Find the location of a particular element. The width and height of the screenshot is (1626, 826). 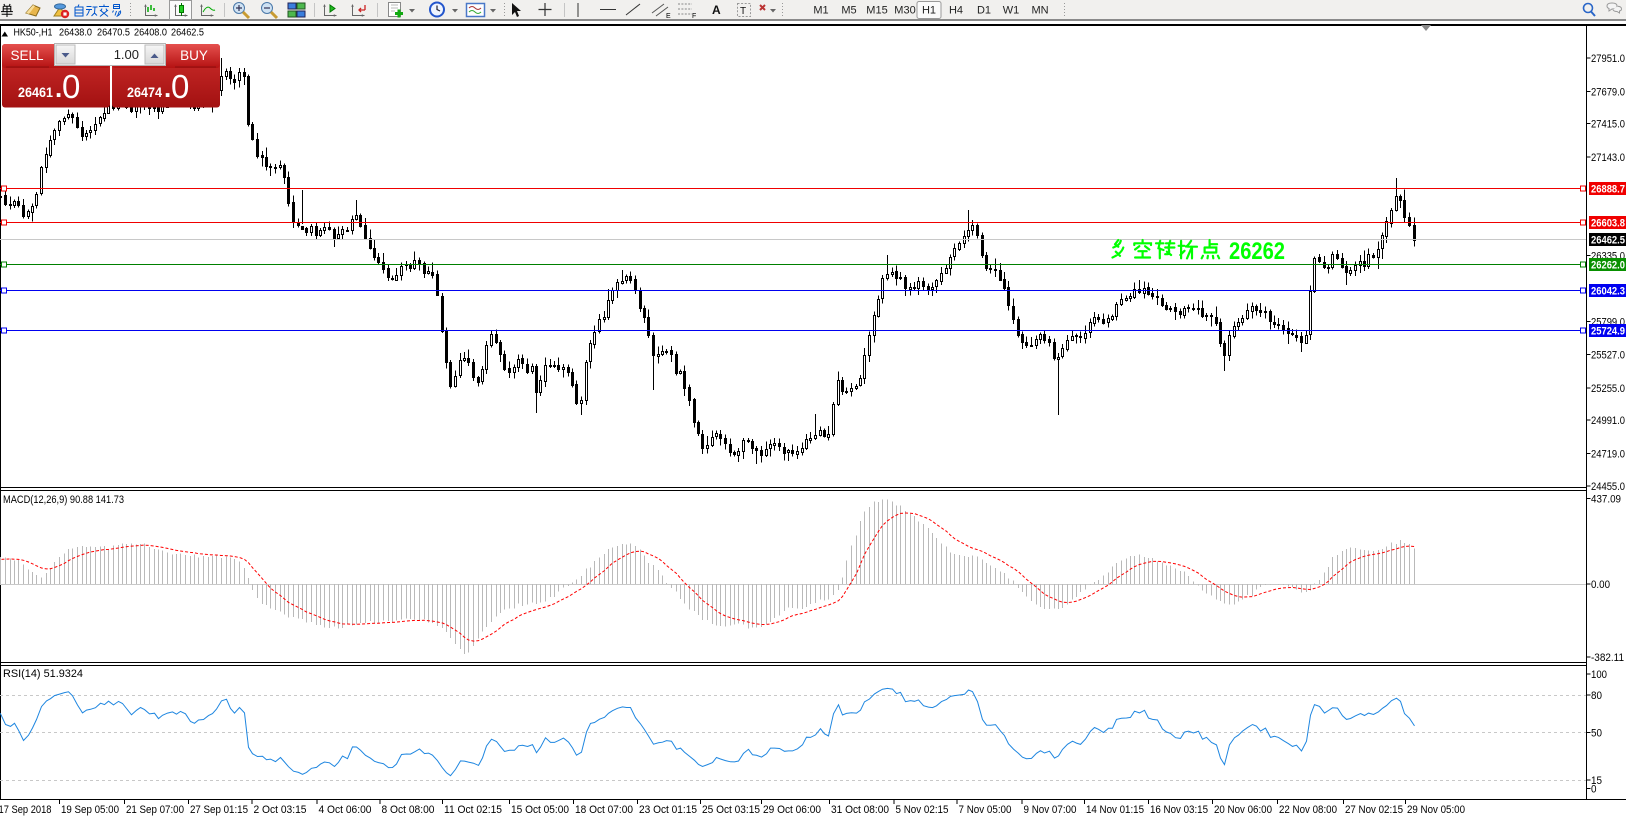

svg-text: D1 is located at coordinates (984, 11).